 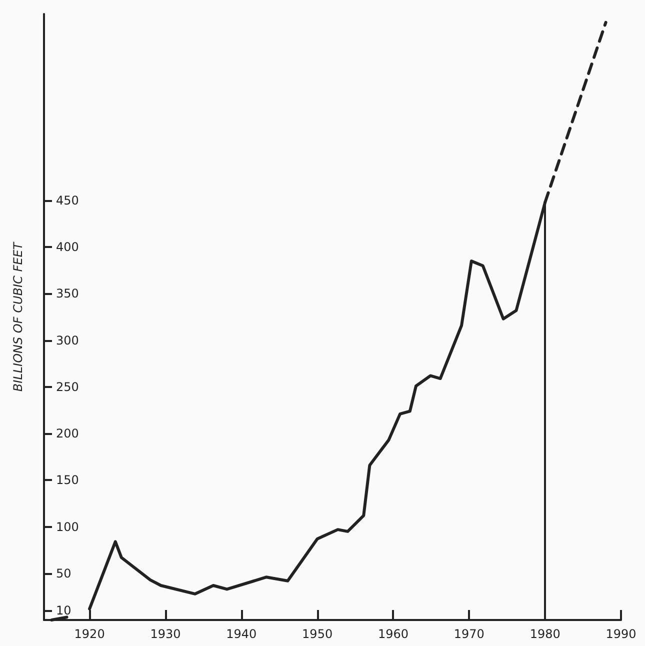 I want to click on y-tick-label: 150, so click(x=67, y=480).